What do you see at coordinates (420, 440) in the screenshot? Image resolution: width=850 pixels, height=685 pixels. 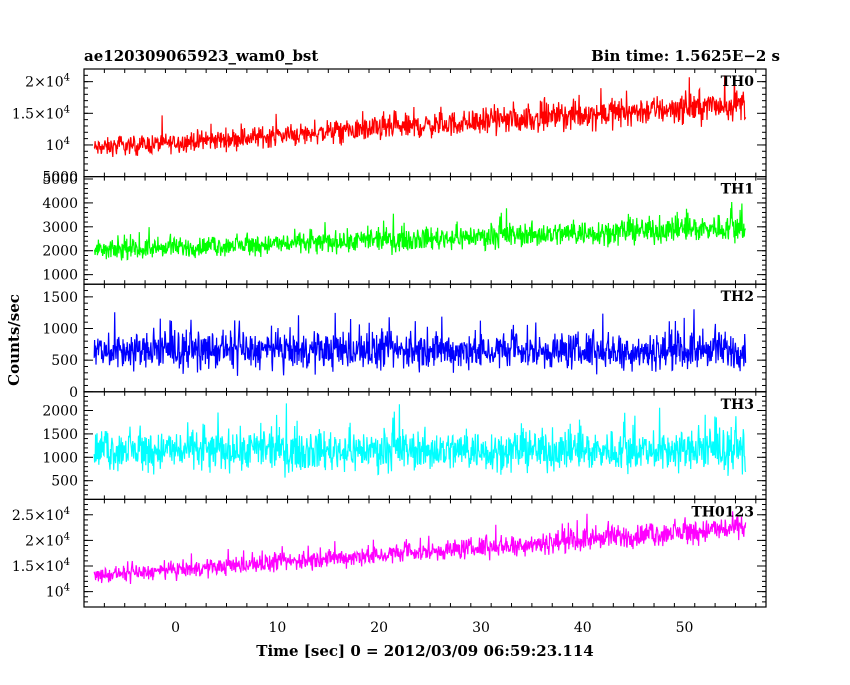 I see `series-line-th3` at bounding box center [420, 440].